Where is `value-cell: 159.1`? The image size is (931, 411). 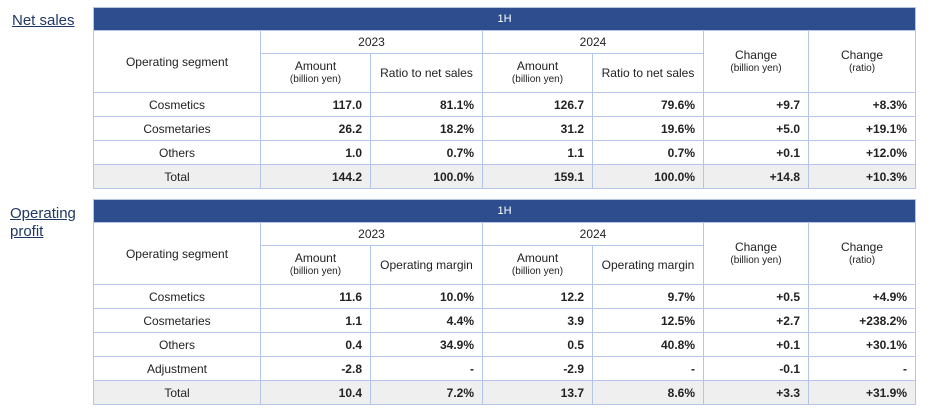 value-cell: 159.1 is located at coordinates (537, 176).